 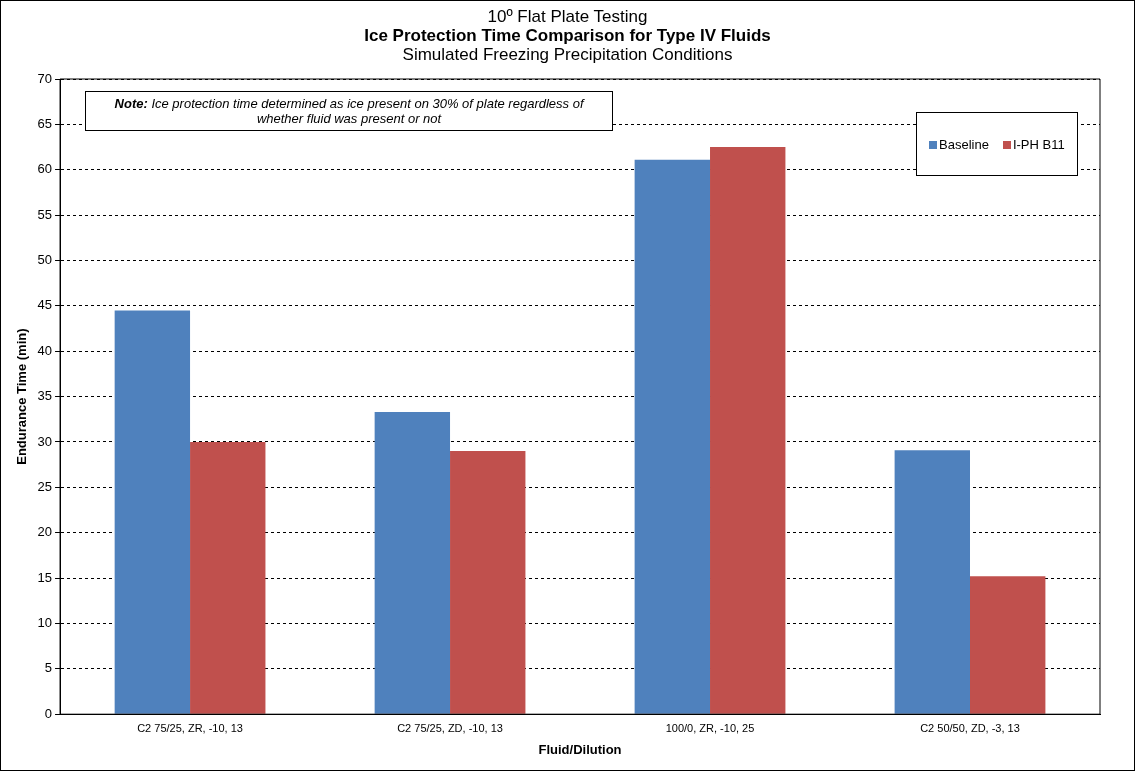 I want to click on chart-subtitle: Simulated Freezing Precipitation Conditions, so click(x=567, y=54).